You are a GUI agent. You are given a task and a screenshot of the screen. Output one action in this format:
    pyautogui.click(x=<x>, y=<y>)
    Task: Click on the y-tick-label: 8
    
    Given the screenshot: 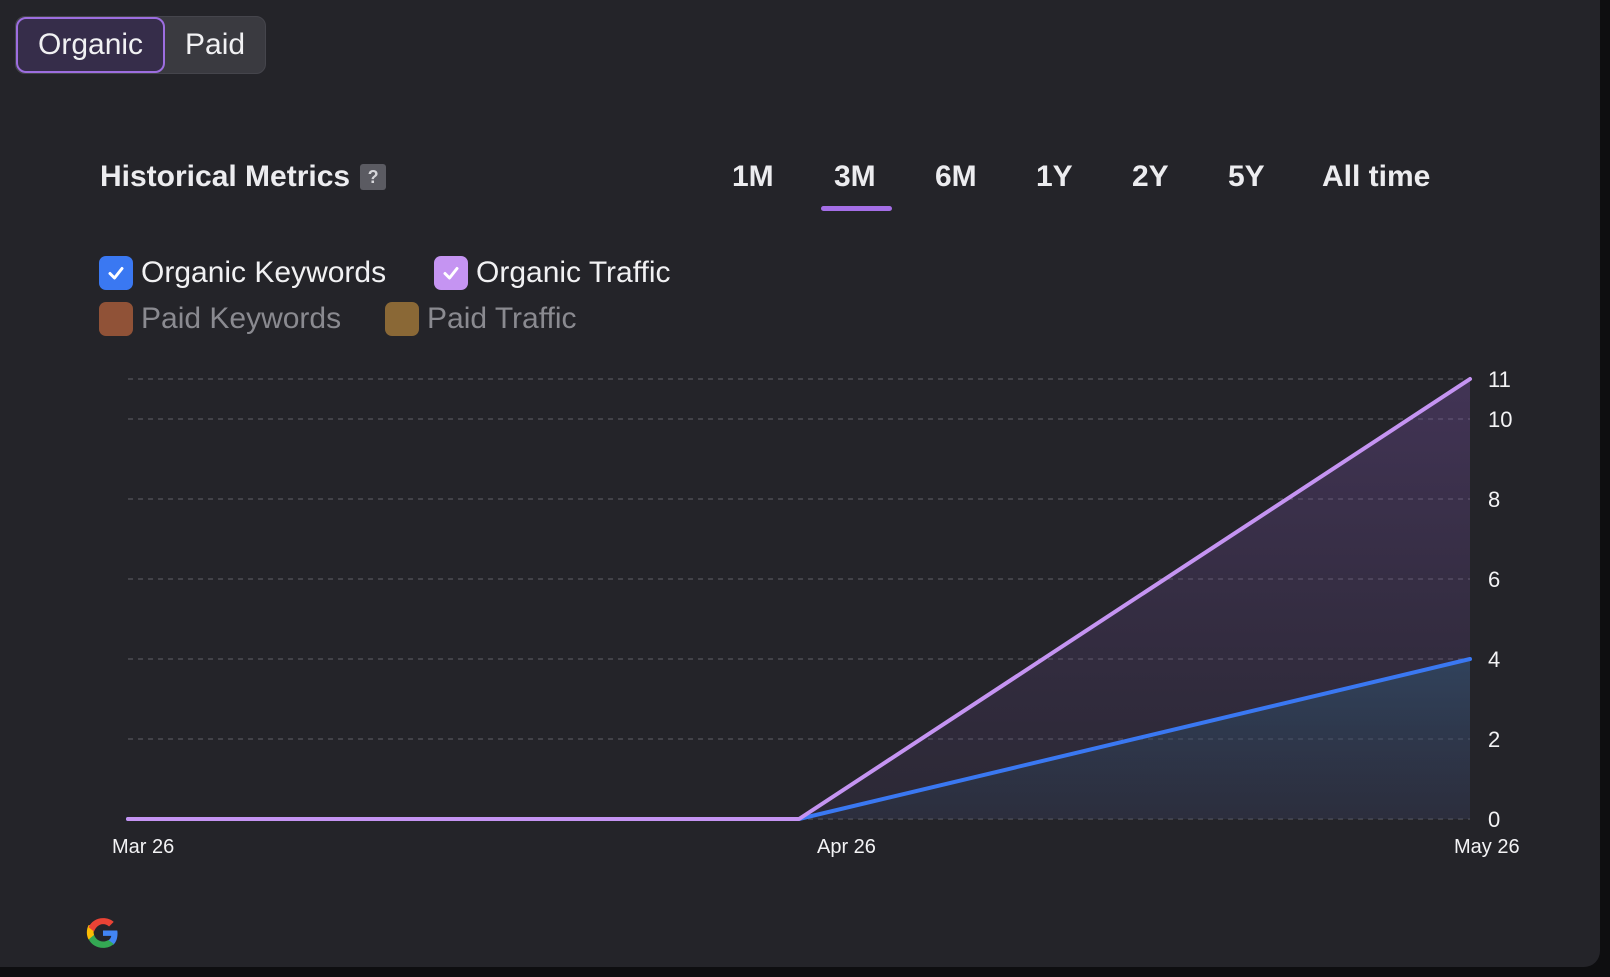 What is the action you would take?
    pyautogui.click(x=1494, y=499)
    